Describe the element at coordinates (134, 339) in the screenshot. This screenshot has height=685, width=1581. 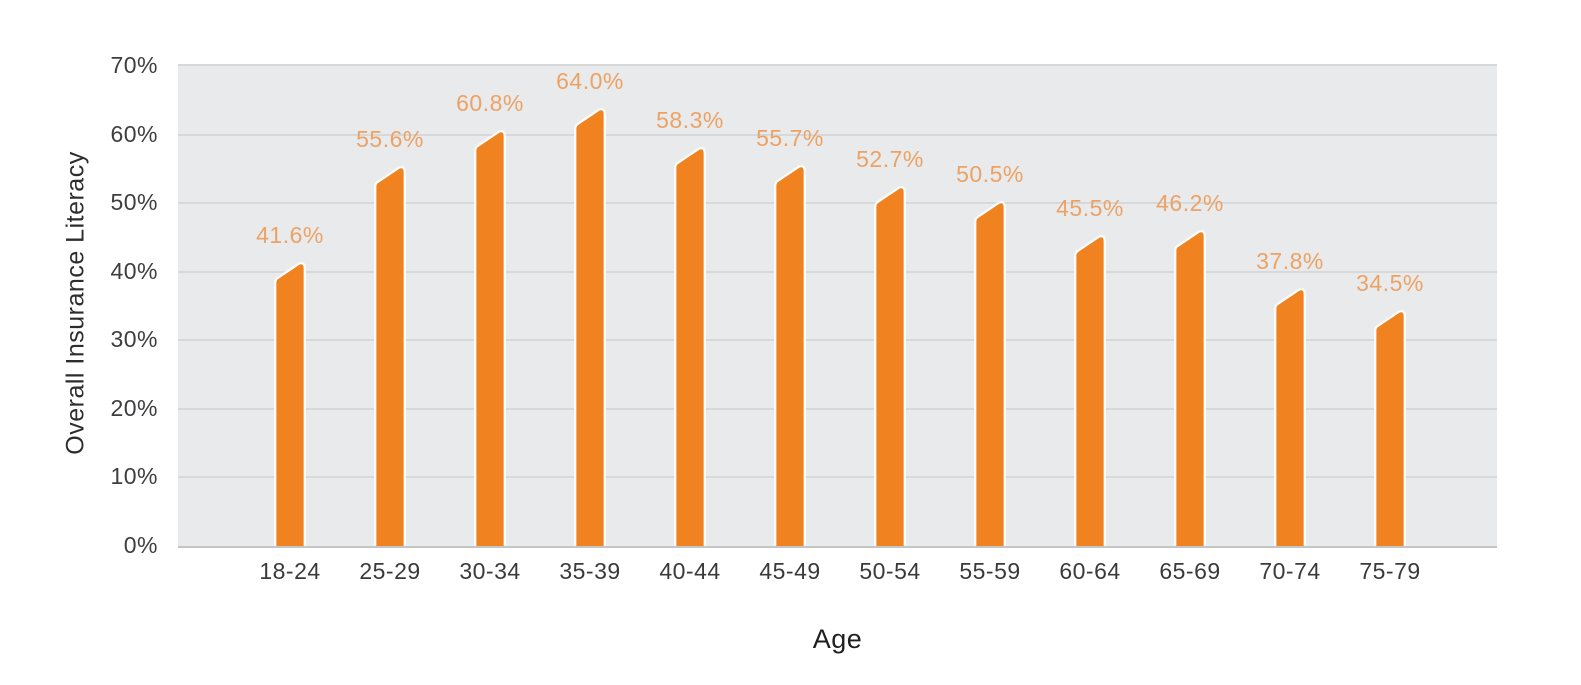
I see `y-tick-label: 30%` at that location.